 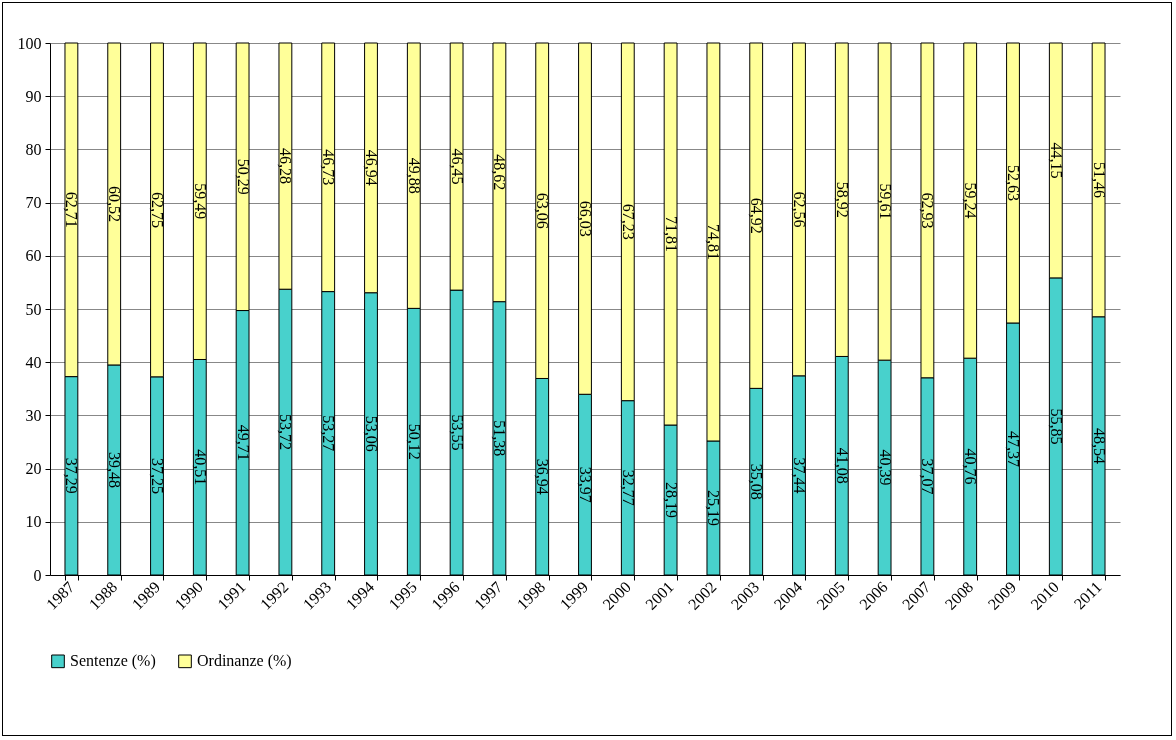 I want to click on y-tick-label: 60, so click(x=33, y=256).